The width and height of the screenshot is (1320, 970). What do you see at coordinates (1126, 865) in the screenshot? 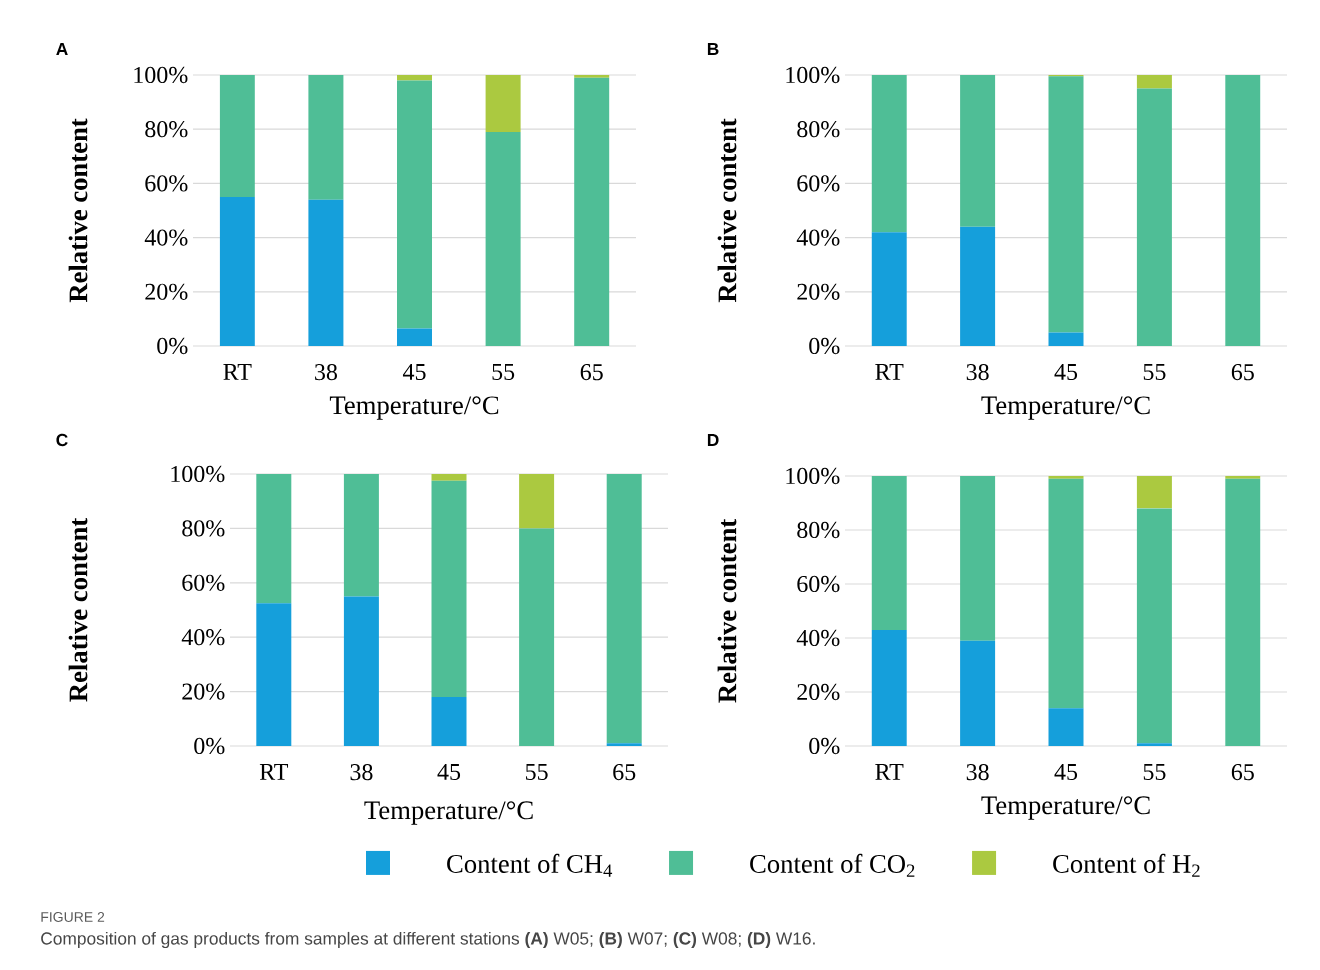
I see `legend-label: Content of H$_{2}$` at bounding box center [1126, 865].